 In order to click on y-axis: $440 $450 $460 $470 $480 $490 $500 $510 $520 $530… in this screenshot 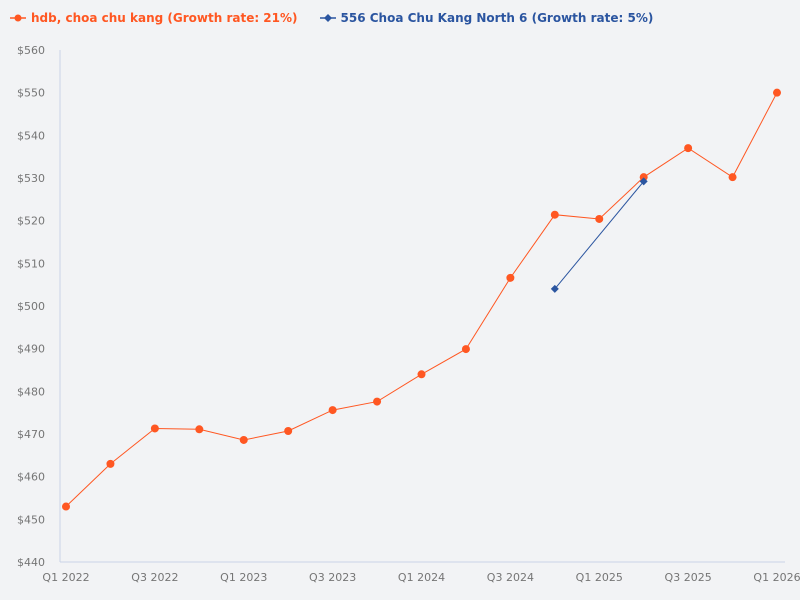, I will do `click(39, 306)`.